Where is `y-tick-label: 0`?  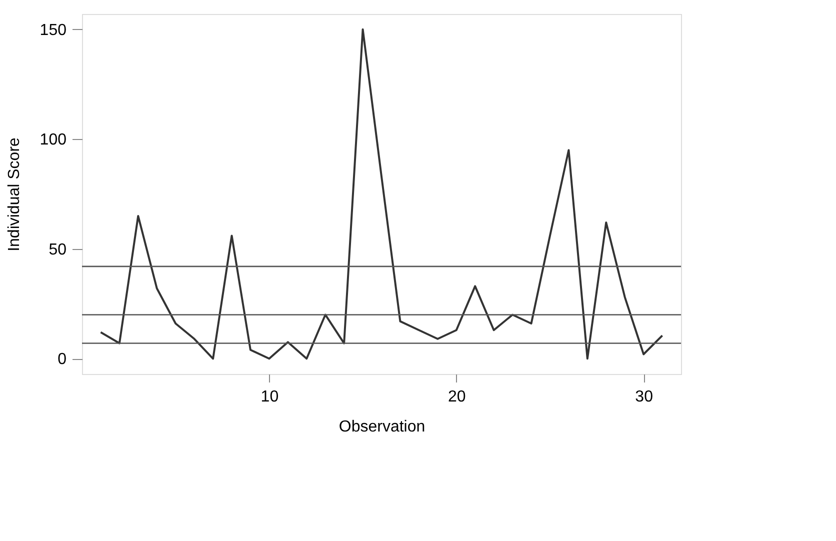 y-tick-label: 0 is located at coordinates (62, 359).